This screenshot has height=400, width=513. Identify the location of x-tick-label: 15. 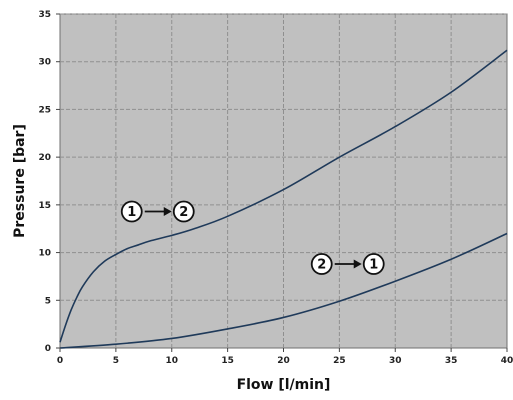
(227, 361).